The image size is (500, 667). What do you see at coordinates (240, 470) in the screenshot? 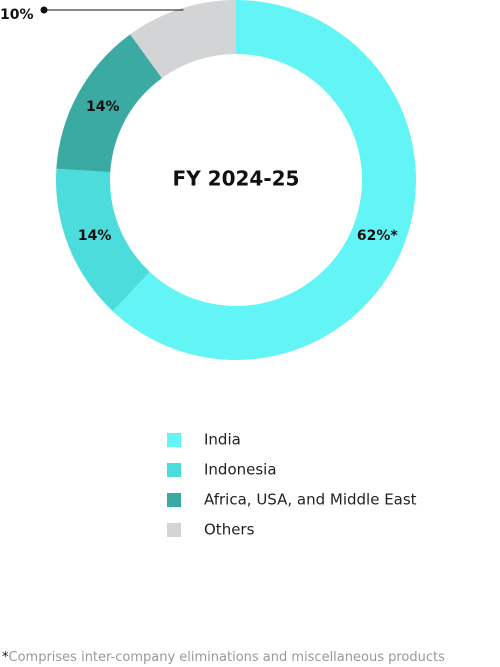
I see `legend-label: Indonesia` at bounding box center [240, 470].